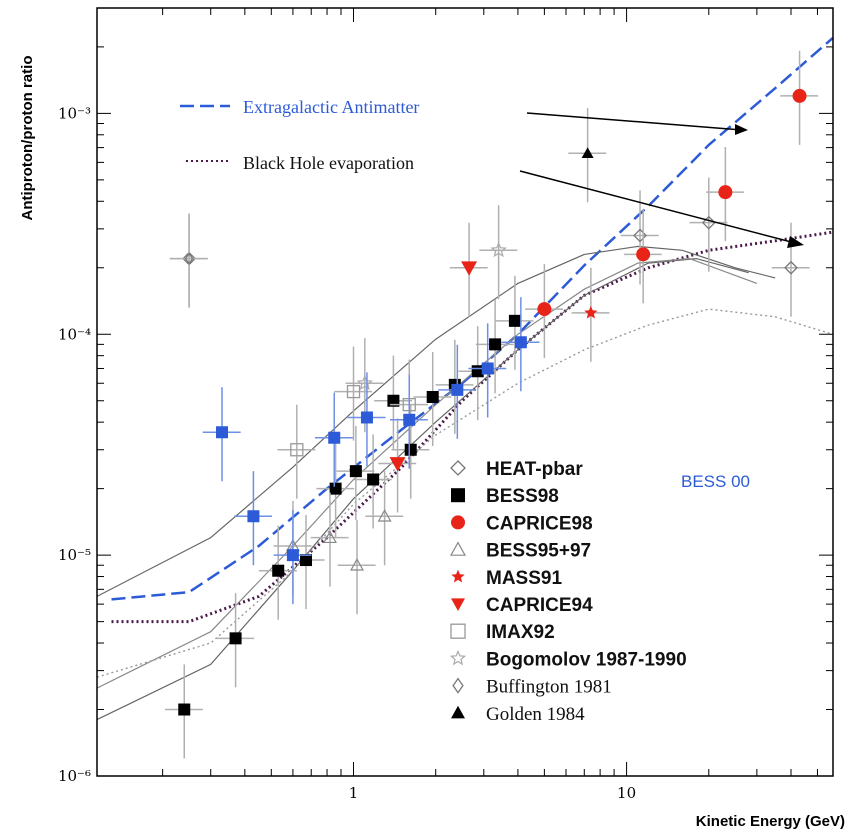  I want to click on extragalactic-label: Extragalactic Antimatter, so click(331, 107).